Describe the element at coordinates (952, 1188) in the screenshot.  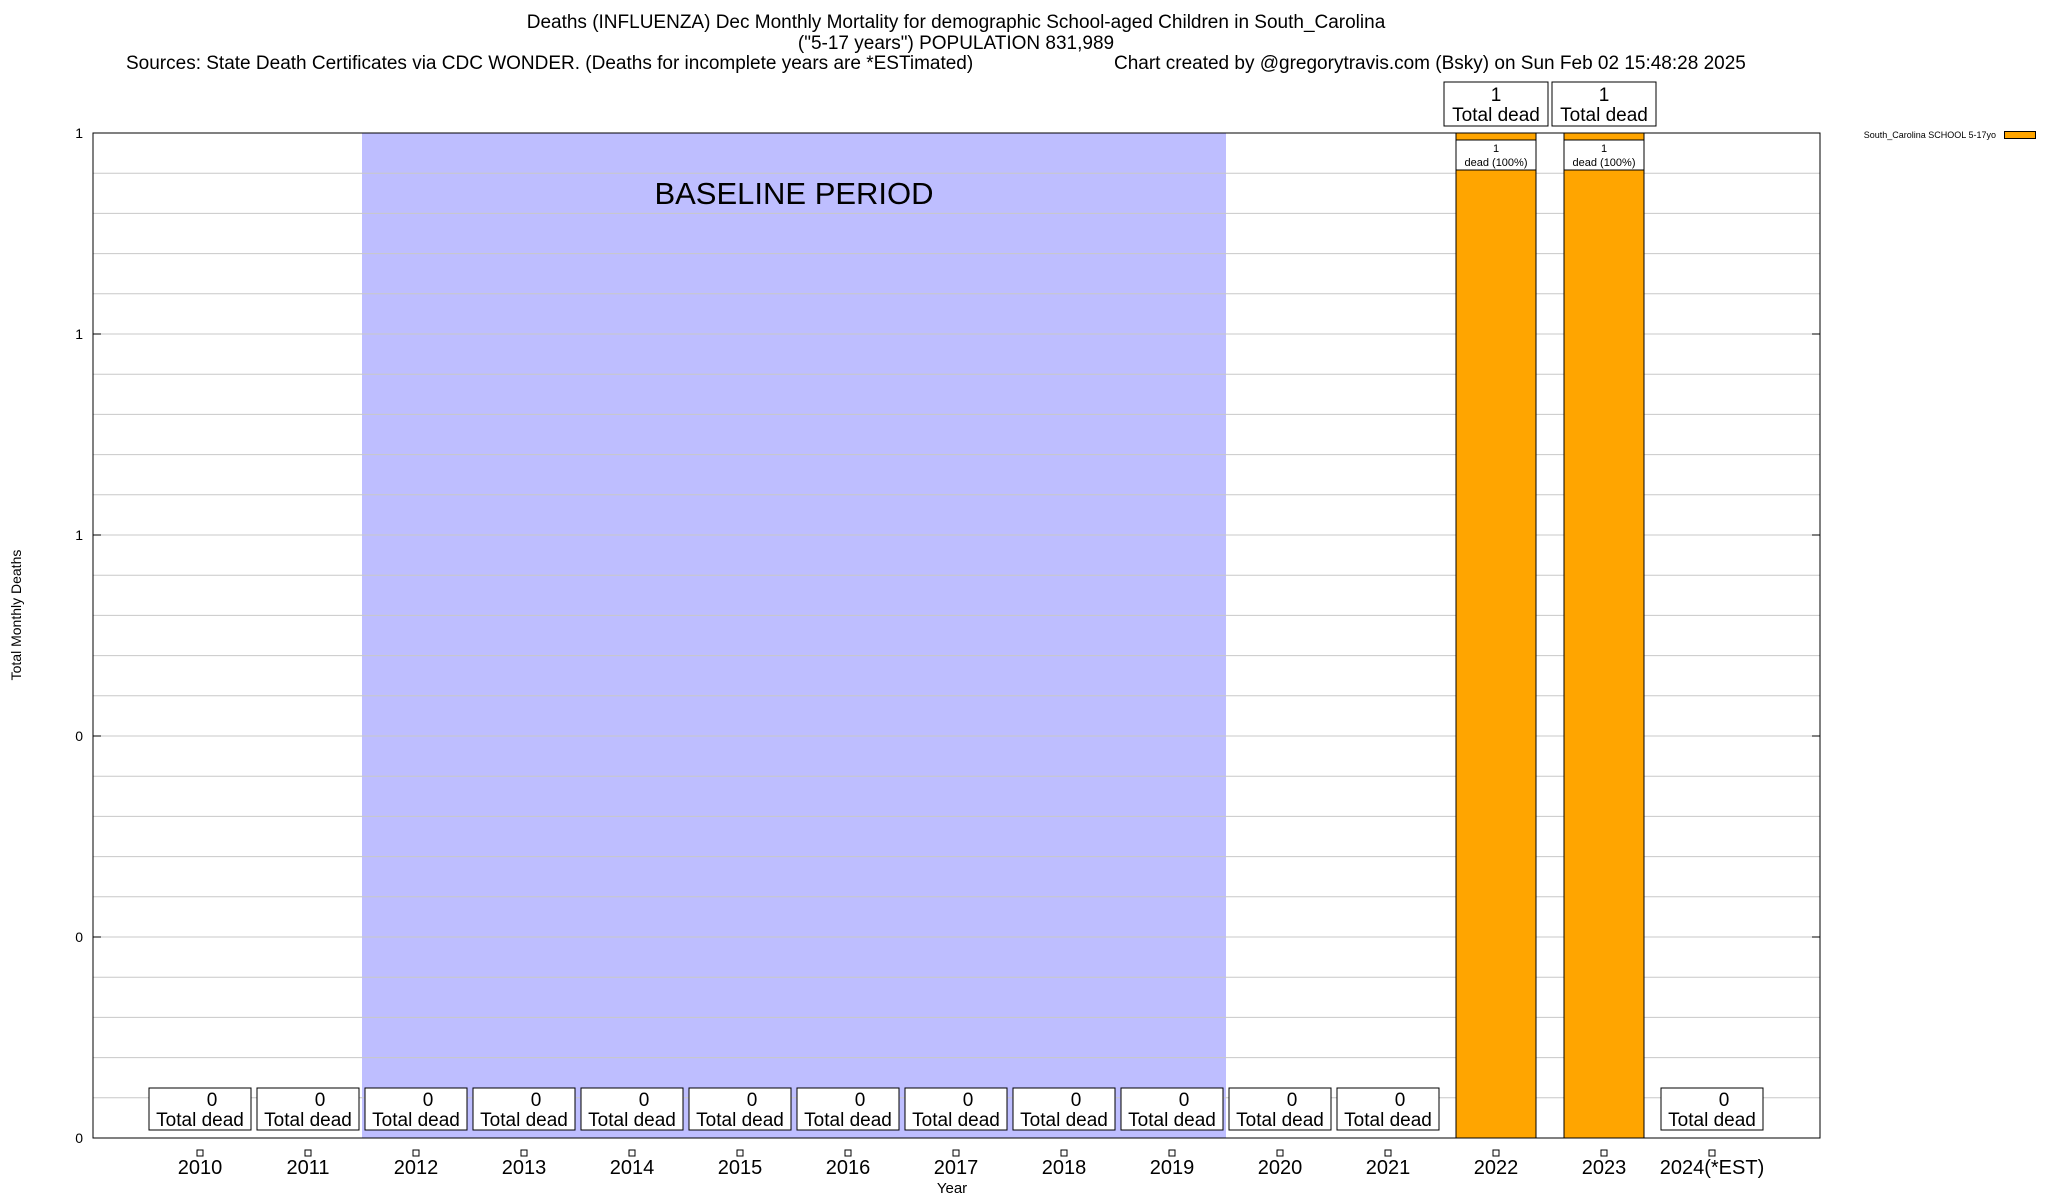
I see `x-axis-label: Year` at that location.